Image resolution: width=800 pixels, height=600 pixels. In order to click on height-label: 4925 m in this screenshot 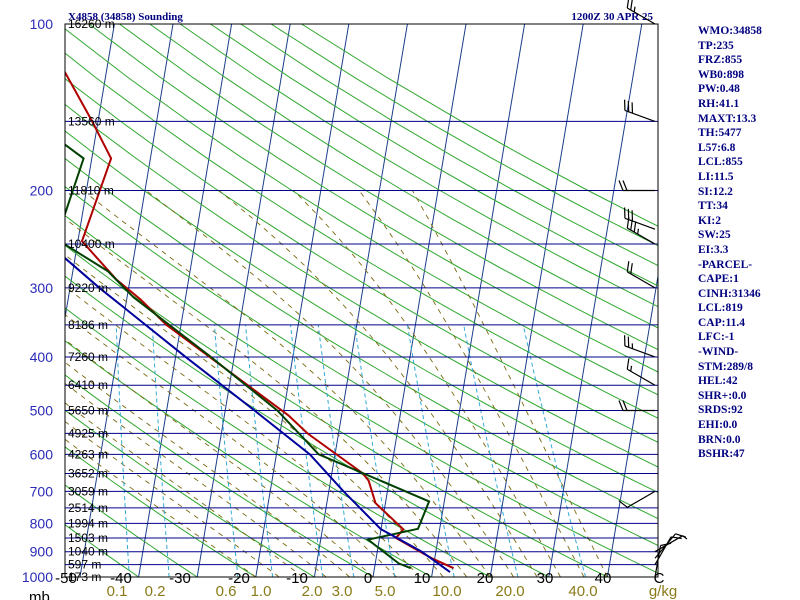, I will do `click(88, 433)`.